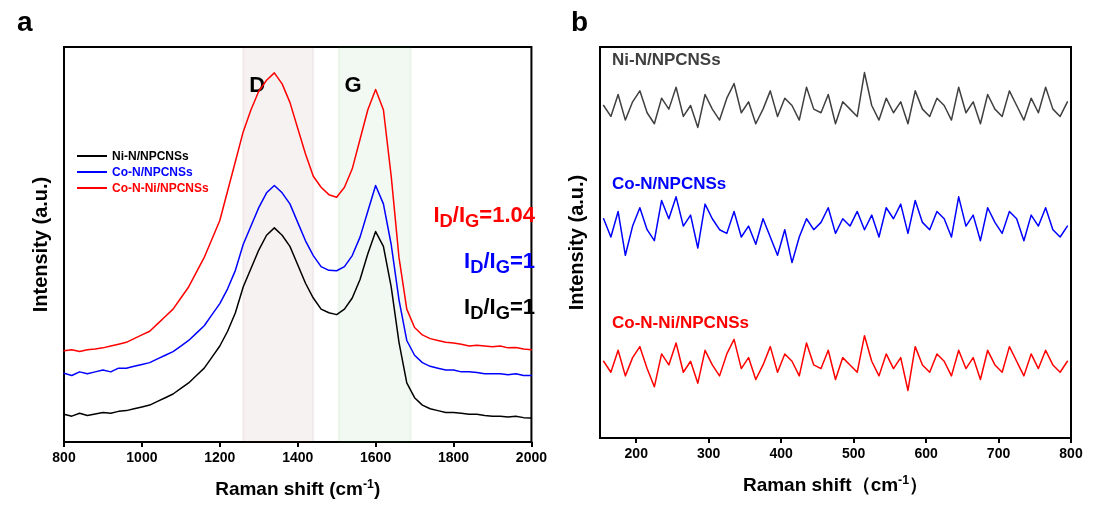 This screenshot has height=513, width=1097. I want to click on x-tick-label: 1800, so click(453, 457).